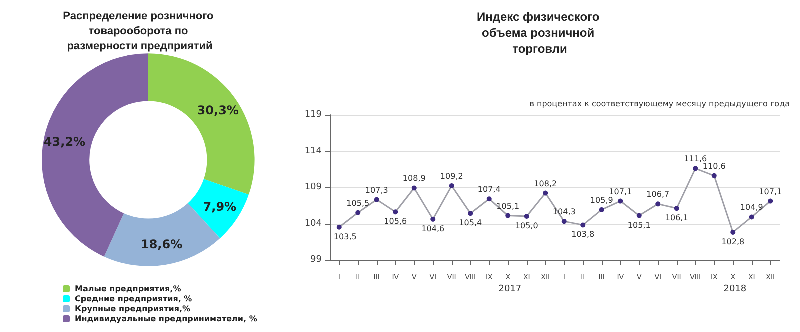  What do you see at coordinates (128, 289) in the screenshot?
I see `legend-label: Малые предприятия,%` at bounding box center [128, 289].